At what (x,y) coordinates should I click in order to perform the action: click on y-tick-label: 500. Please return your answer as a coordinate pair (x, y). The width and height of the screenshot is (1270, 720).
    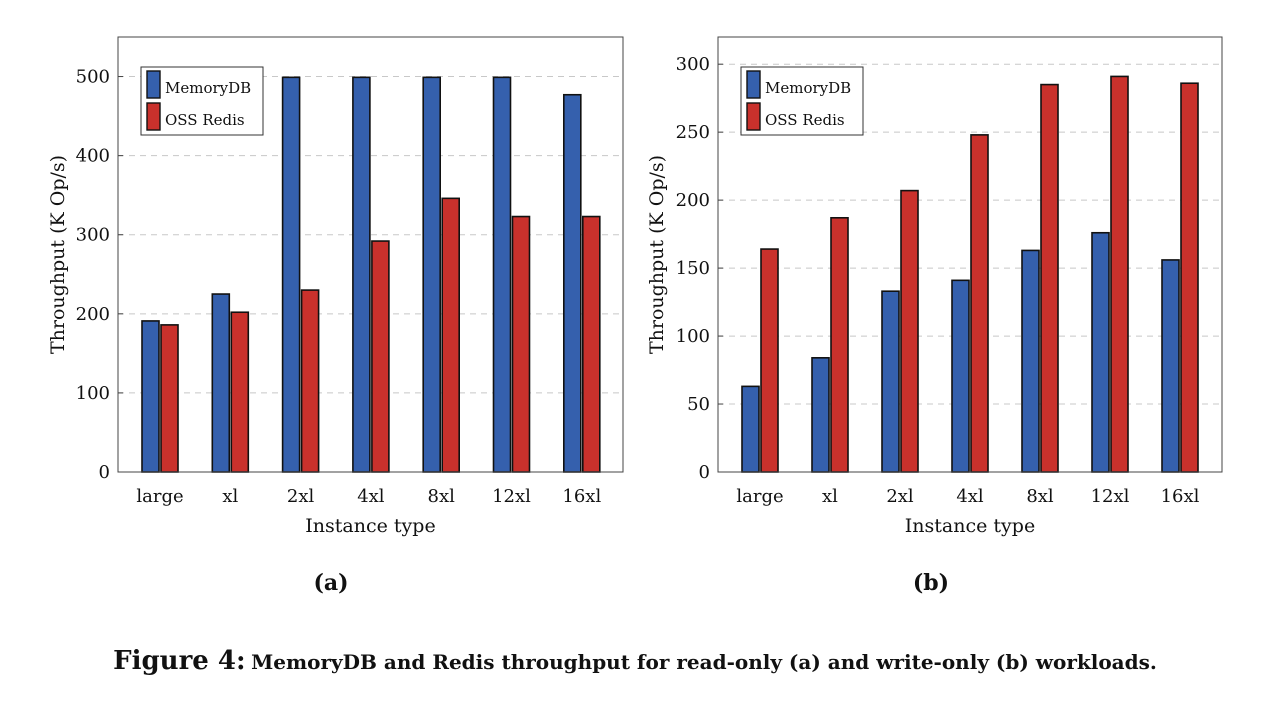
    Looking at the image, I should click on (93, 77).